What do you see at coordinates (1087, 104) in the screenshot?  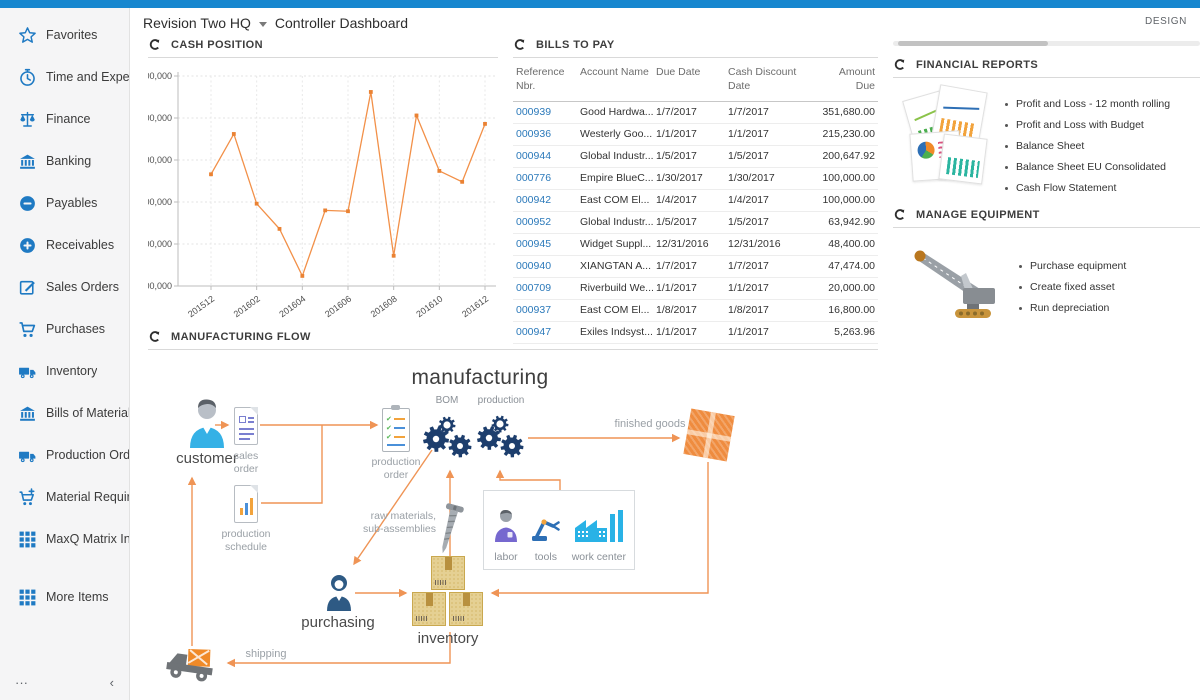 I see `report-link-profit-and-loss-12-month-rolling: Profit and Loss - 12 month rolling` at bounding box center [1087, 104].